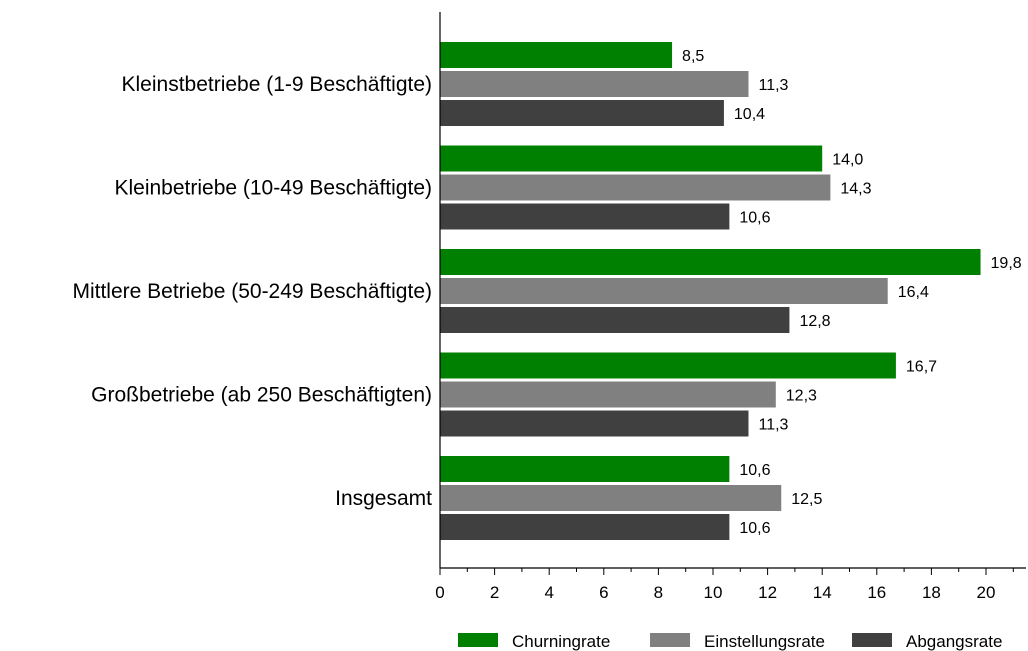  I want to click on value-label: 12,3, so click(801, 396).